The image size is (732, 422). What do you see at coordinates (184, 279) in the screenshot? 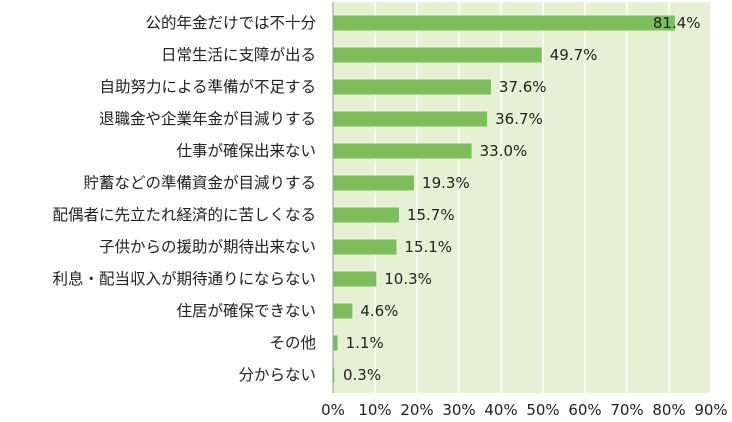
I see `category-label: 利息・配当収入が期待通りにならない` at bounding box center [184, 279].